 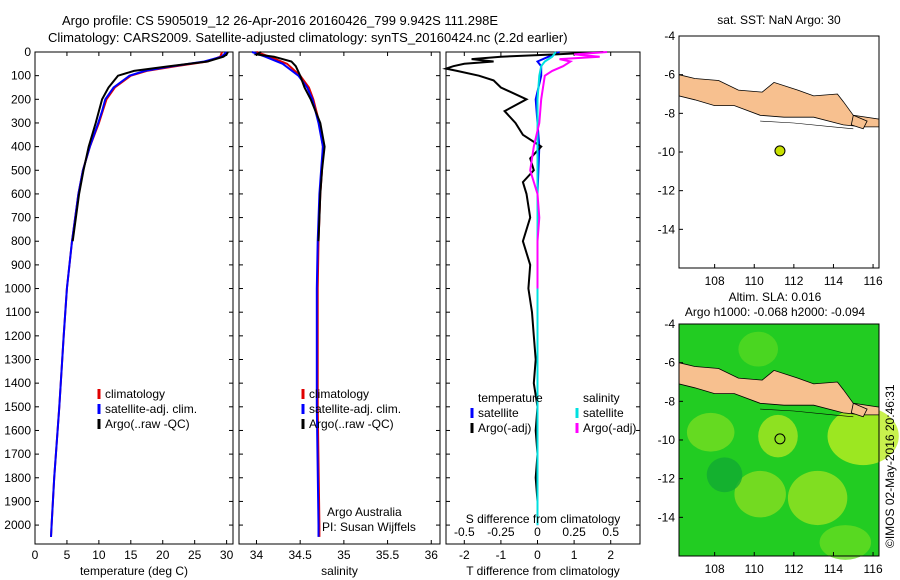 I want to click on x-tick-label: 20, so click(x=163, y=555).